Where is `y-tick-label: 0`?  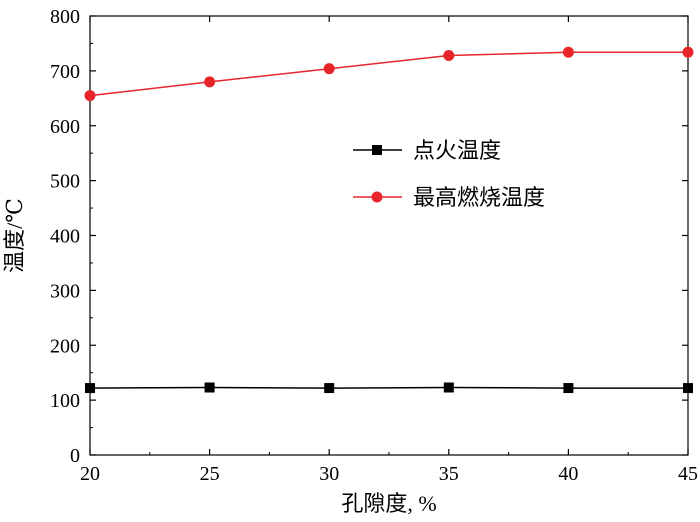 y-tick-label: 0 is located at coordinates (75, 456).